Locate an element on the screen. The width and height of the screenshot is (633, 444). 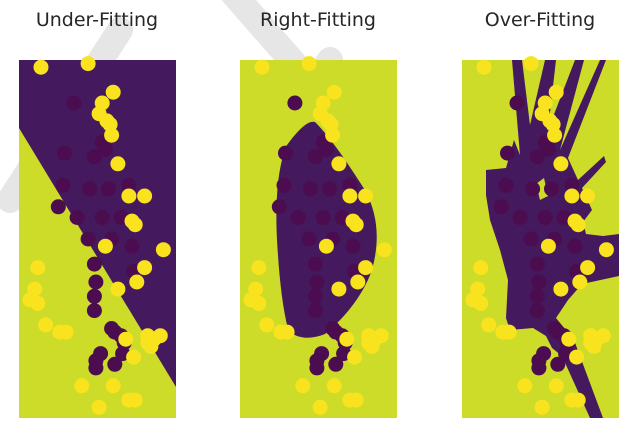
watermark-stroke is located at coordinates (267, 41).